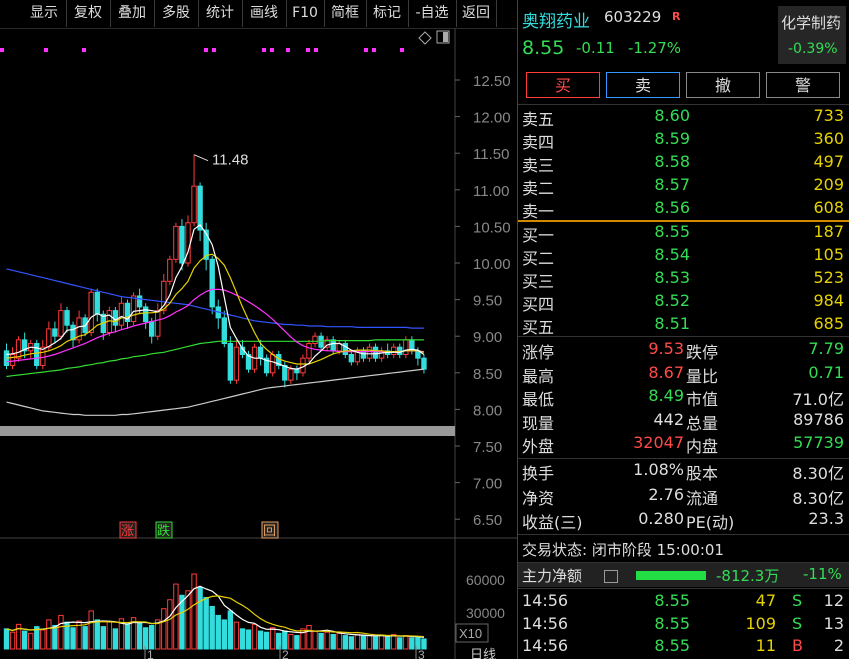 The image size is (849, 659). I want to click on gray-band, so click(227, 431).